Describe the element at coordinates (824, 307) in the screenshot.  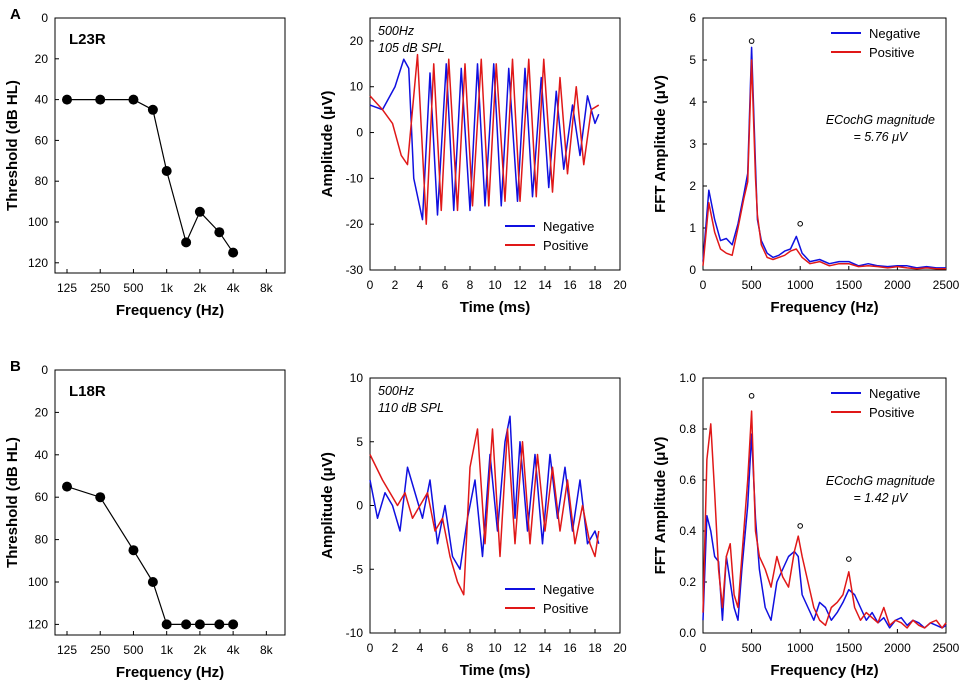
I see `A-fft-xlabel: Frequency (Hz)` at that location.